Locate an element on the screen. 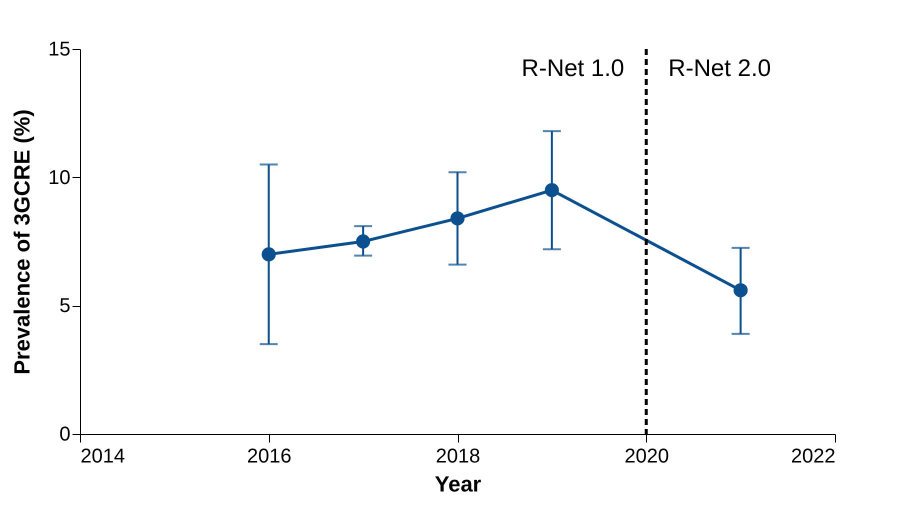 The width and height of the screenshot is (904, 519). y-tick-label: 5 is located at coordinates (64, 306).